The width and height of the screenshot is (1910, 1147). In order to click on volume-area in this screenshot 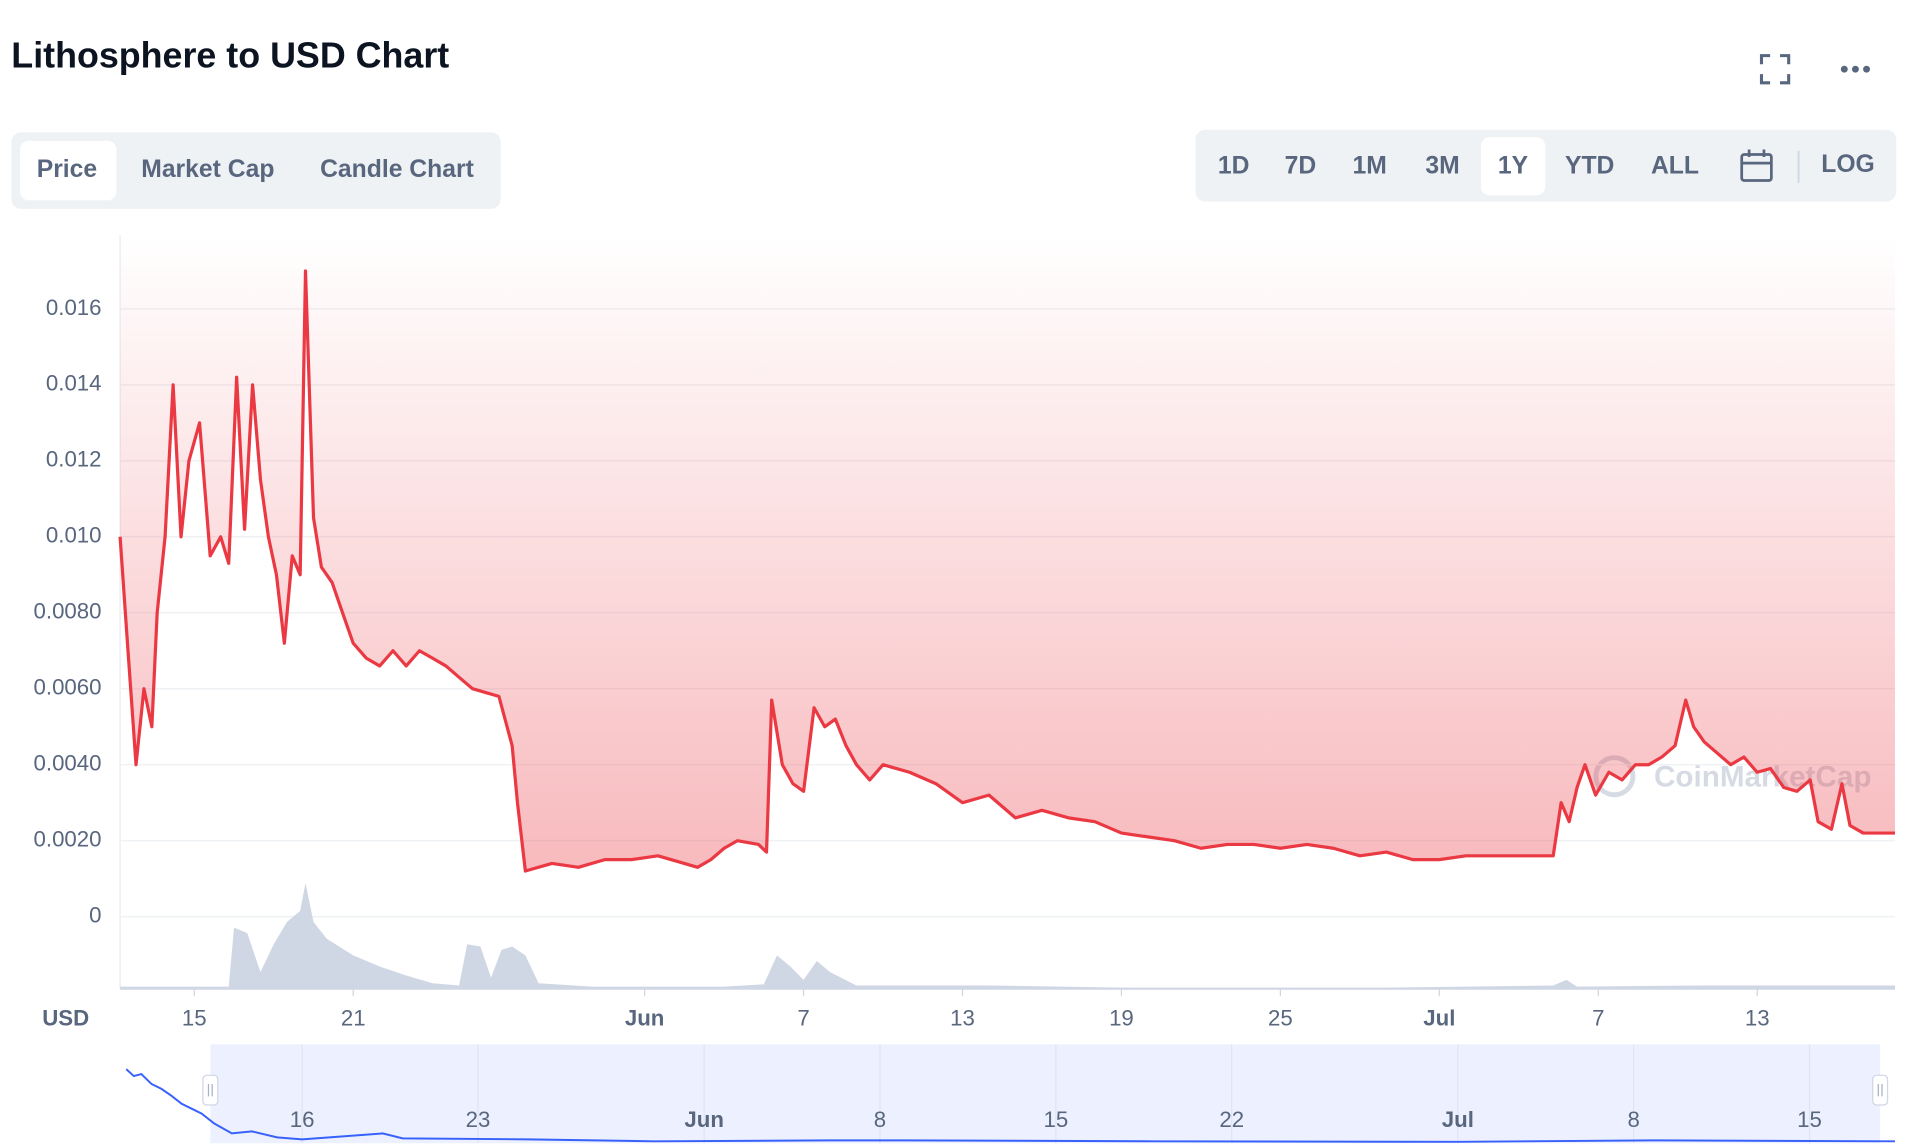, I will do `click(1007, 936)`.